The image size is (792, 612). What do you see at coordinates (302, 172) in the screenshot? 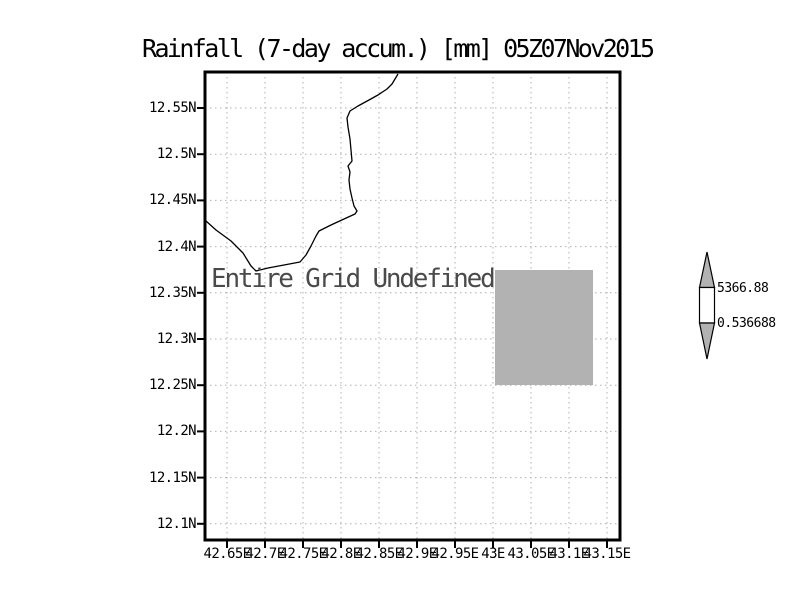
I see `coastline` at bounding box center [302, 172].